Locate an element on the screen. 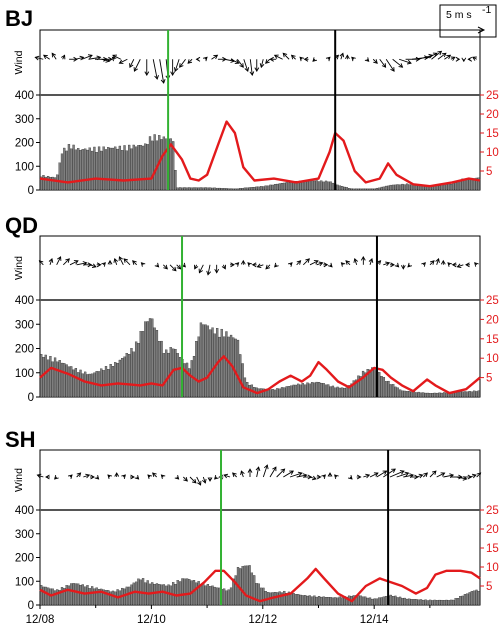 Image resolution: width=504 pixels, height=633 pixels. right-axis-tick-label: 15 is located at coordinates (492, 340).